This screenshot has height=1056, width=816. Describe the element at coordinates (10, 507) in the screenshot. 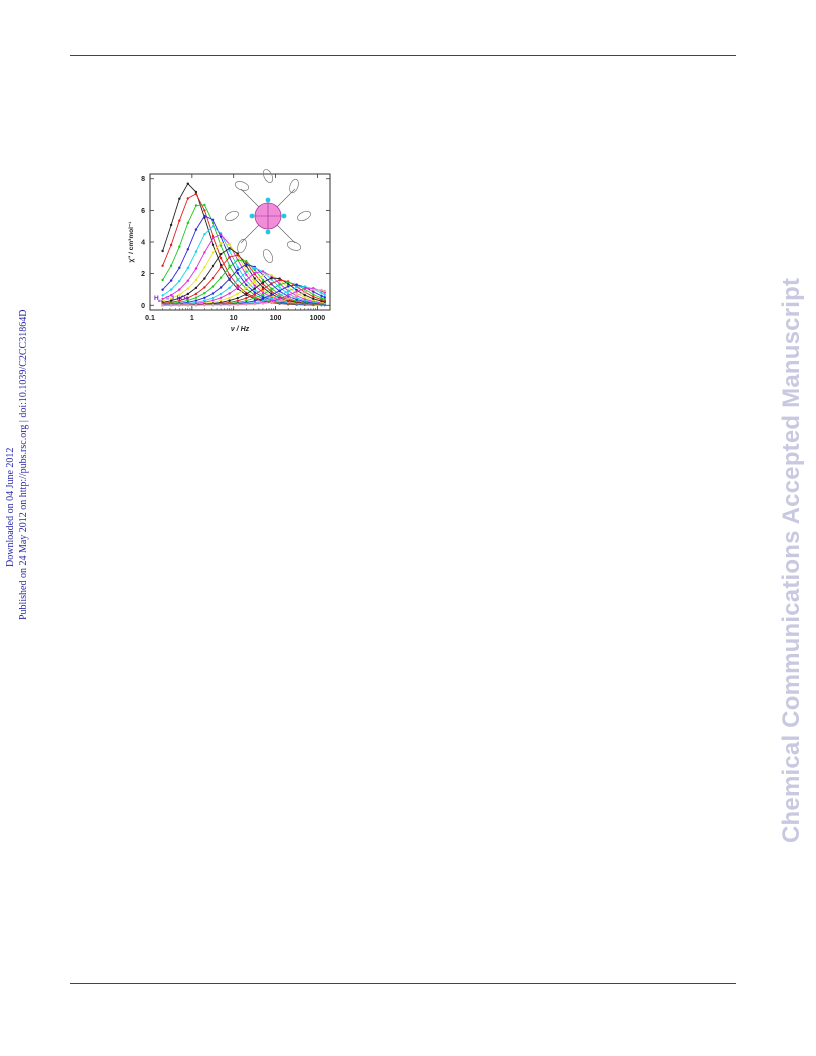

I see `downloaded-date: Downloaded on 04 June 2012` at that location.